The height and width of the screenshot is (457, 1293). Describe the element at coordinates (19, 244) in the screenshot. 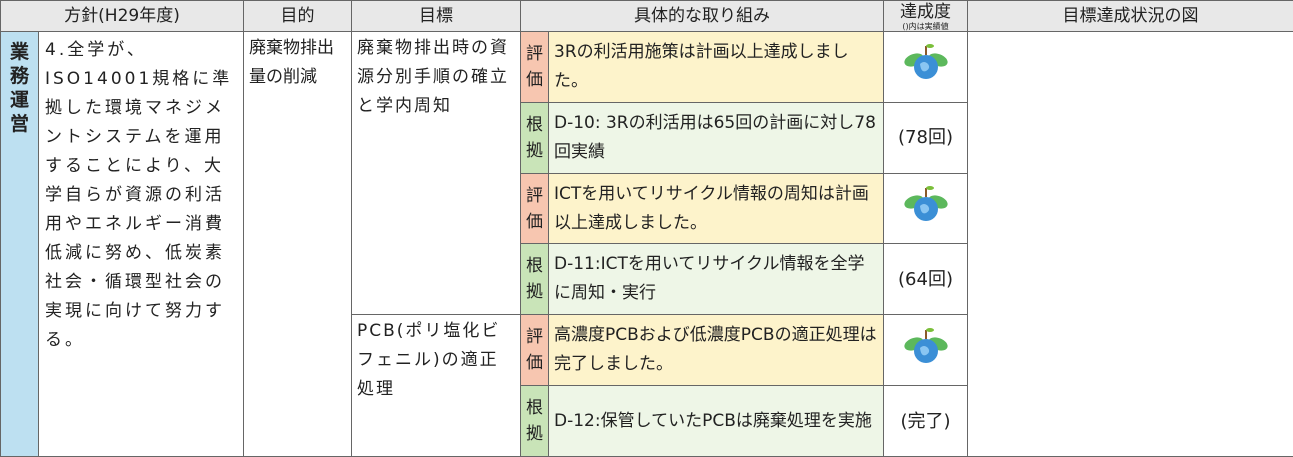

I see `side-label: 業務運営` at that location.